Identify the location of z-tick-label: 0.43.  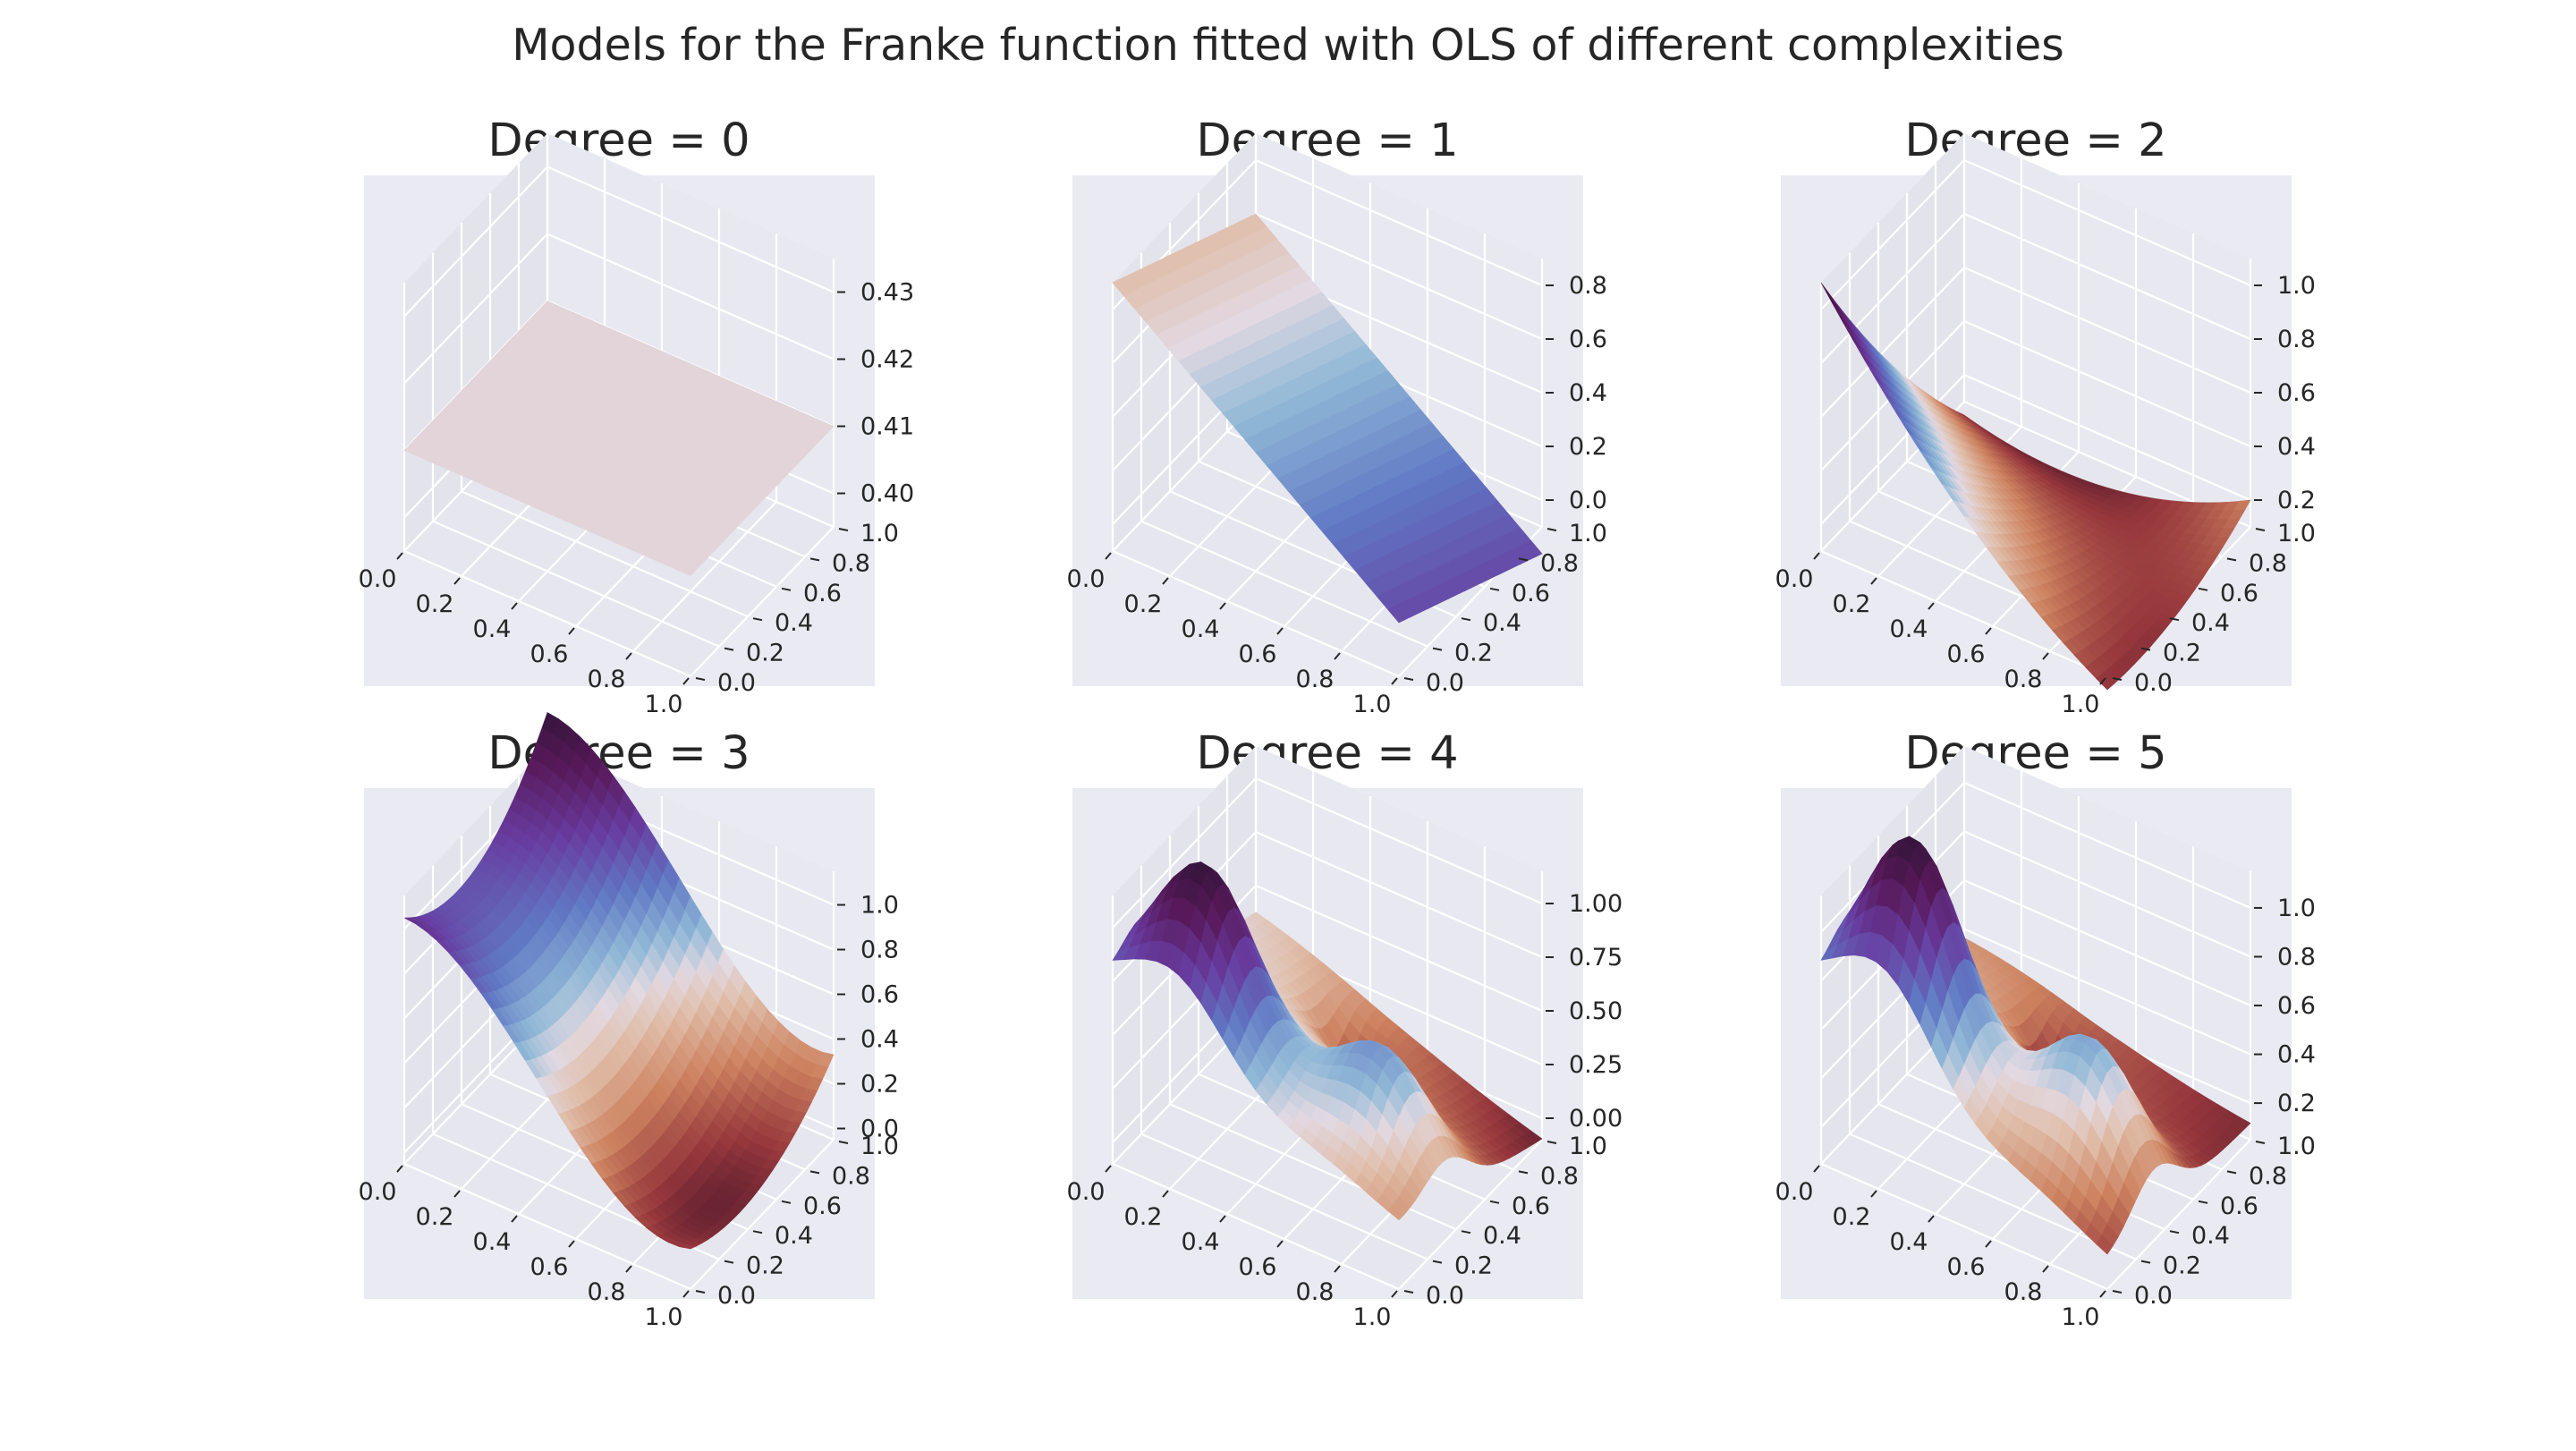
(887, 293).